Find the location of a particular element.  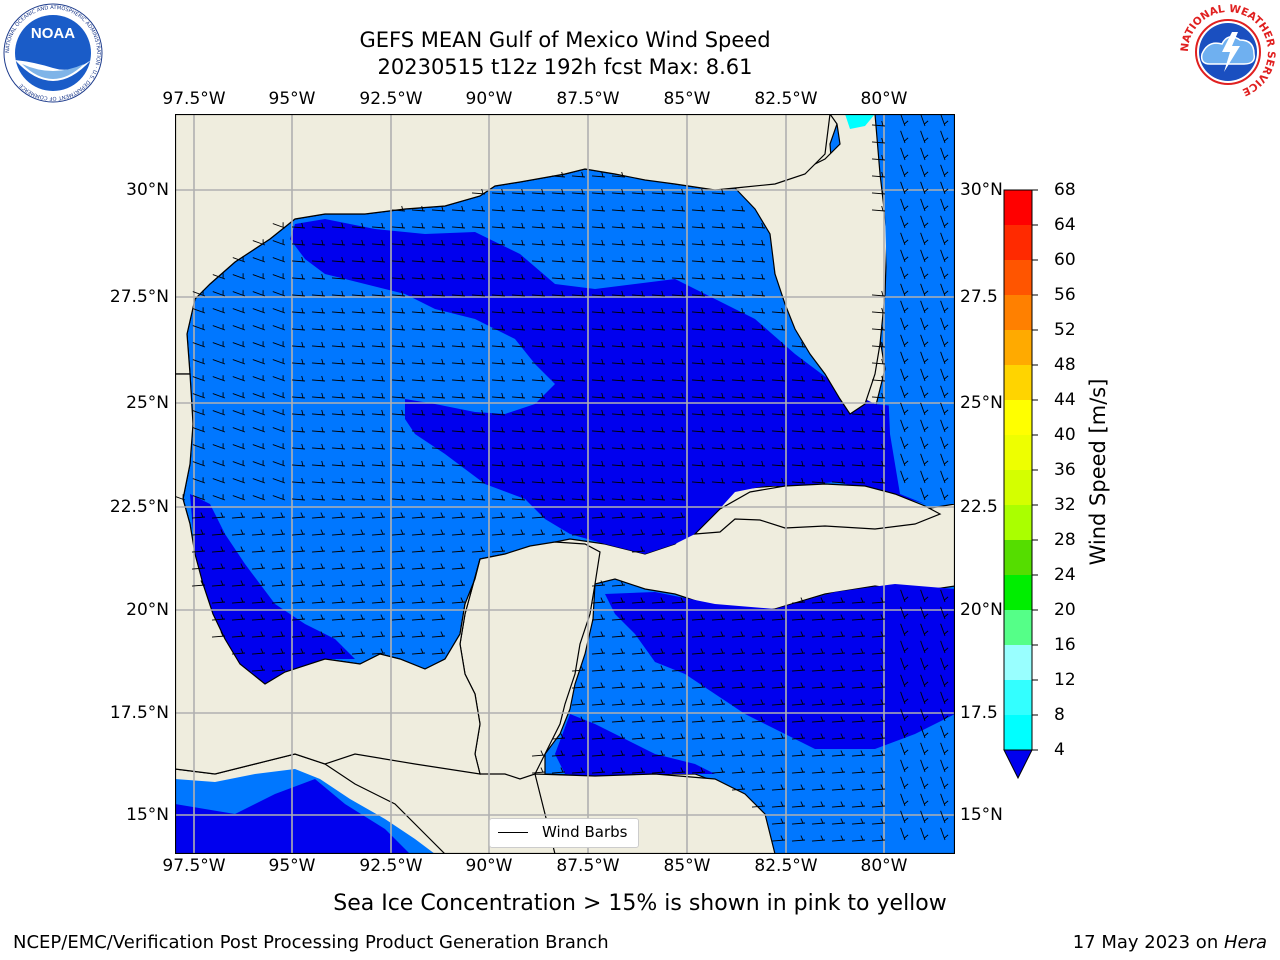

caribbean-low-wind-south is located at coordinates (635, 745).